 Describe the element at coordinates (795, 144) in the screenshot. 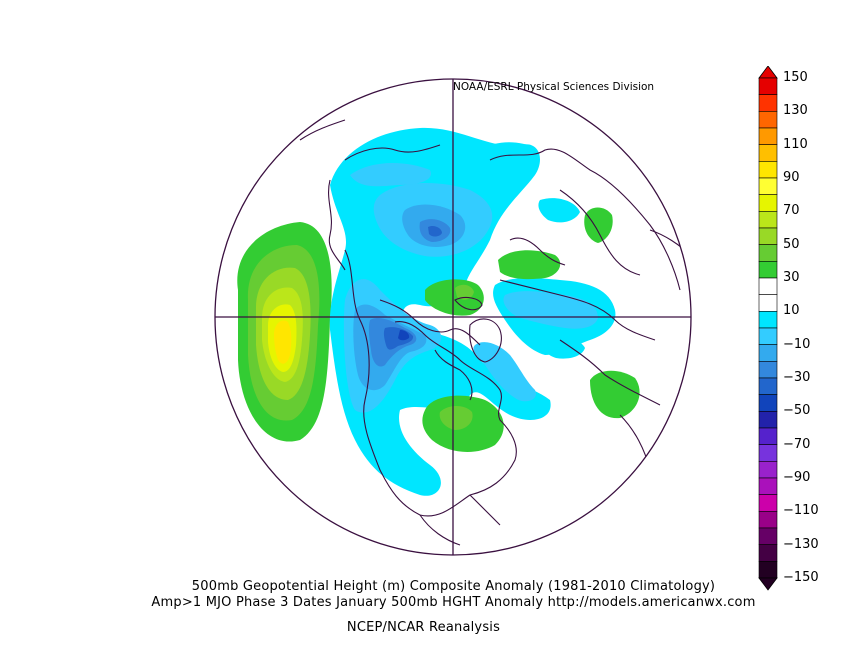

I see `colorbar-tick-label: 110` at that location.